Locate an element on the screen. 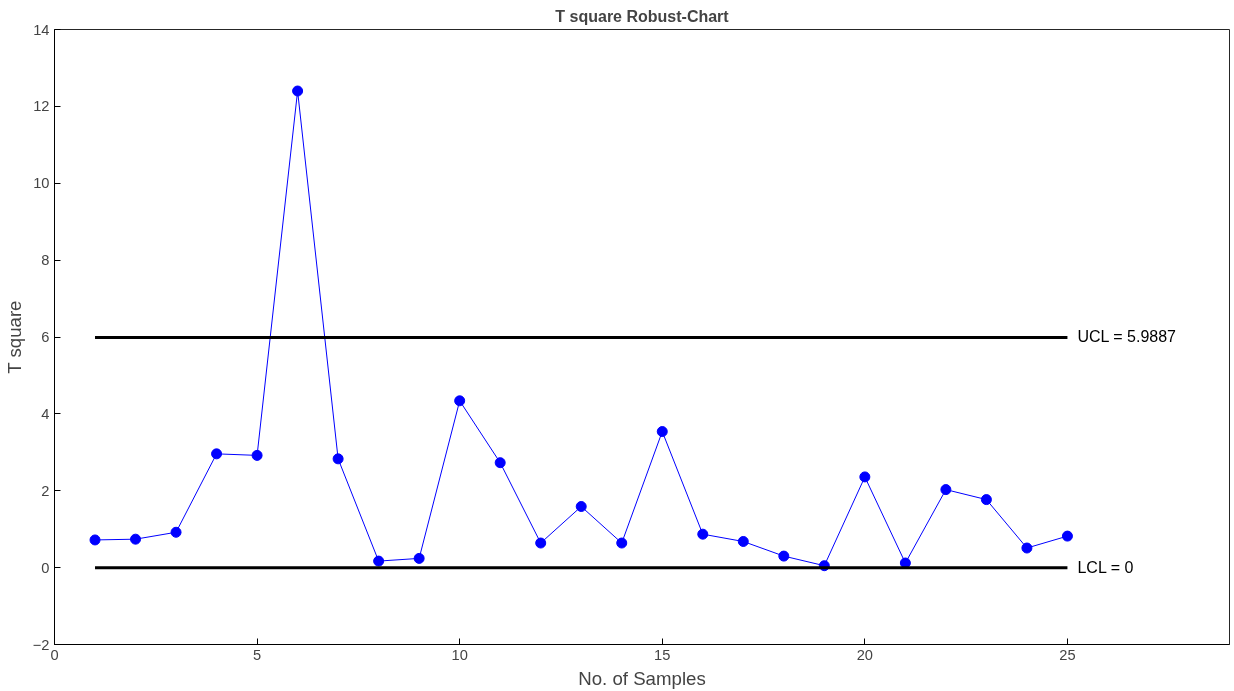  y-tick-label: 10 is located at coordinates (41, 183).